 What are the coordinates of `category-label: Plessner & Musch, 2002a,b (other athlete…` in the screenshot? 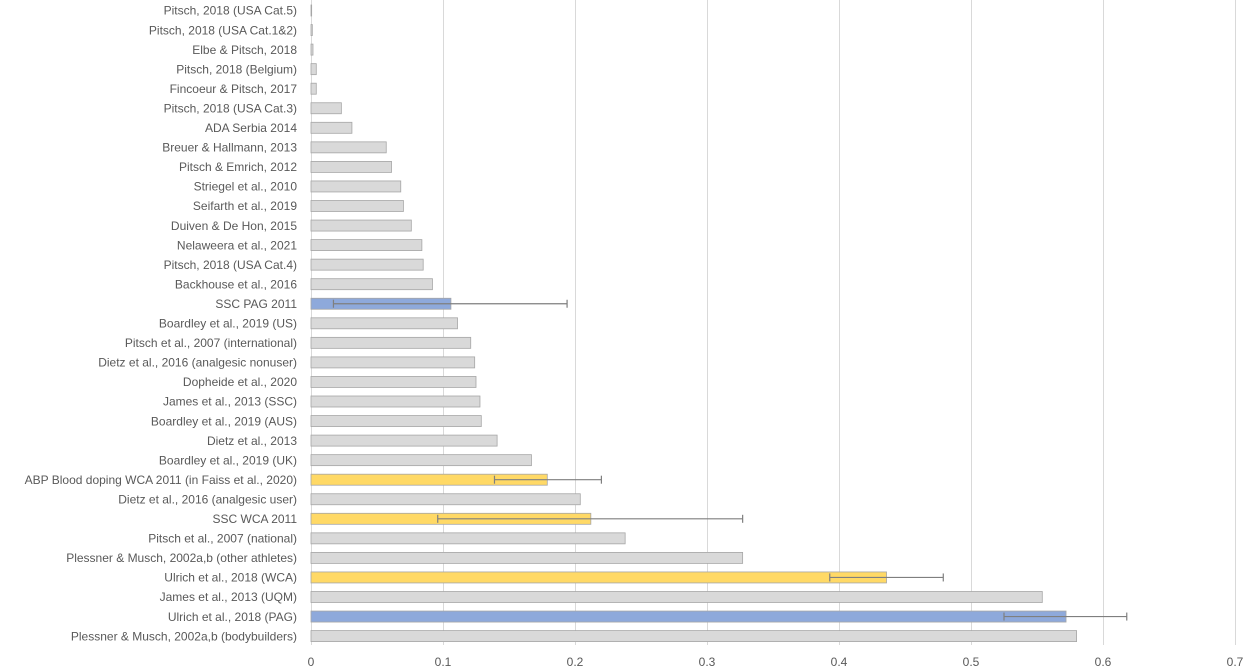 It's located at (181, 558).